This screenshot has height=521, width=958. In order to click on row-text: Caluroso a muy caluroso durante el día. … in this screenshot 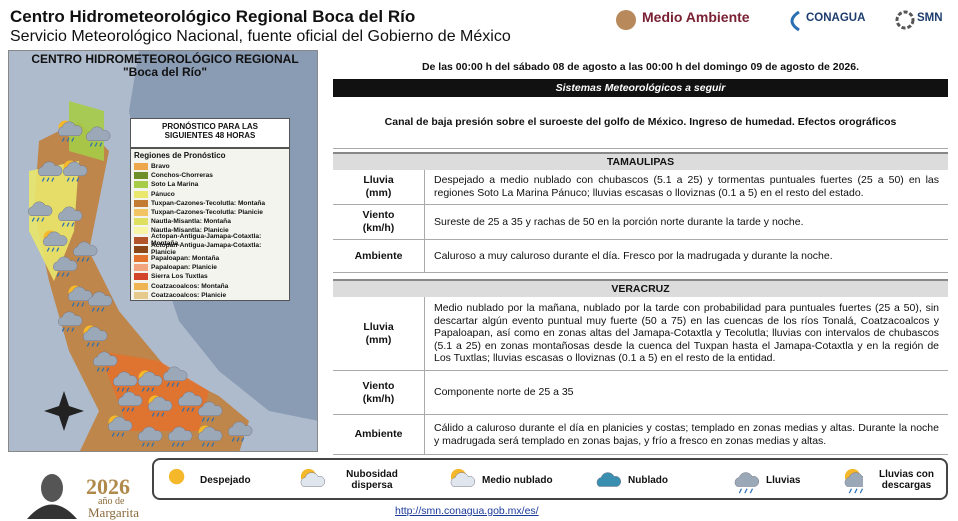, I will do `click(686, 256)`.